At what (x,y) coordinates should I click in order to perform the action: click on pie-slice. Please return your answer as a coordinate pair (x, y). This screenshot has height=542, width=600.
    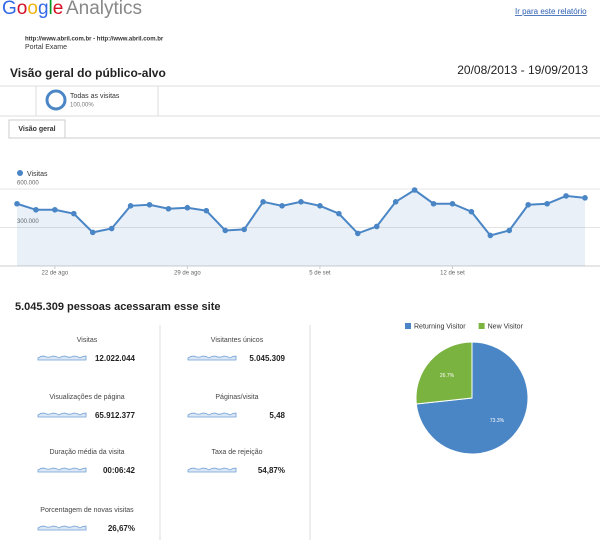
    Looking at the image, I should click on (444, 373).